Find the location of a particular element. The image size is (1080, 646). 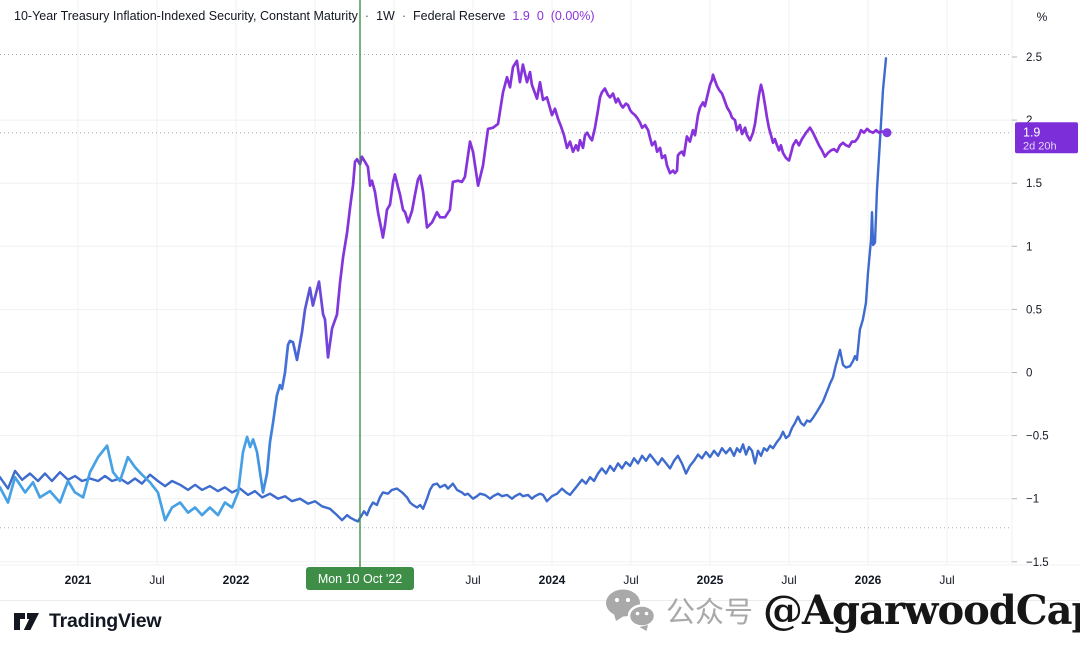

time-scale is located at coordinates (540, 582).